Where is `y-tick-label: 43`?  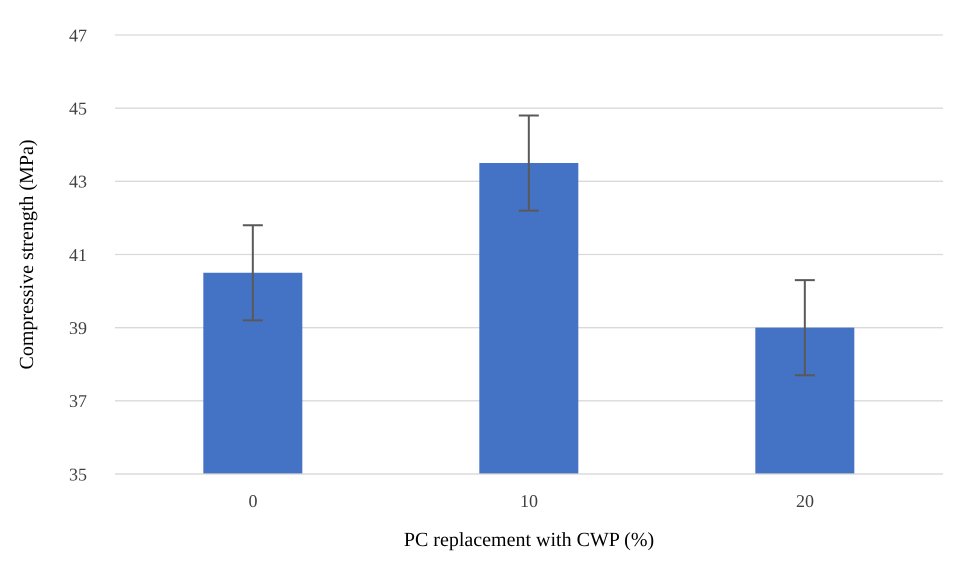 y-tick-label: 43 is located at coordinates (78, 182).